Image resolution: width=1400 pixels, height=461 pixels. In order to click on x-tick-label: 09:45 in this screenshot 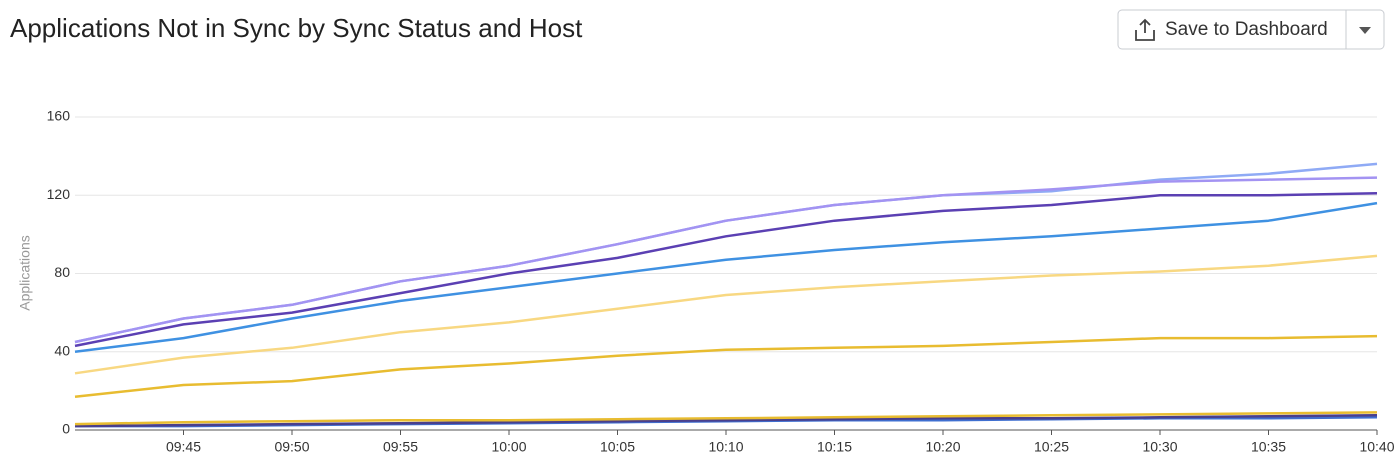, I will do `click(183, 447)`.